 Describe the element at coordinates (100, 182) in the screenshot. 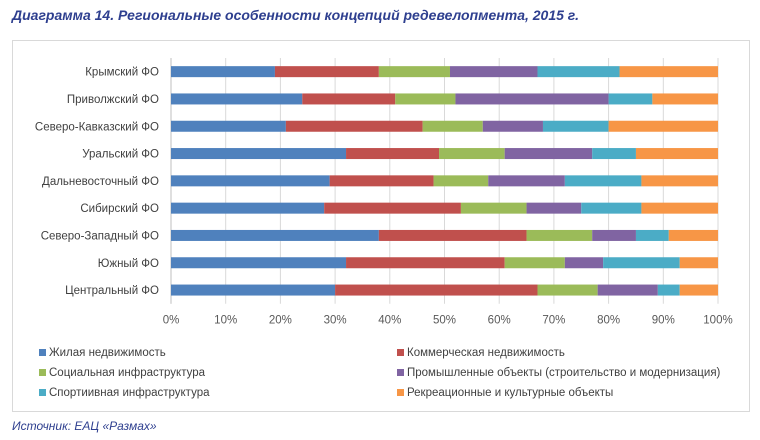

I see `category-label: Дальневосточный ФО` at that location.